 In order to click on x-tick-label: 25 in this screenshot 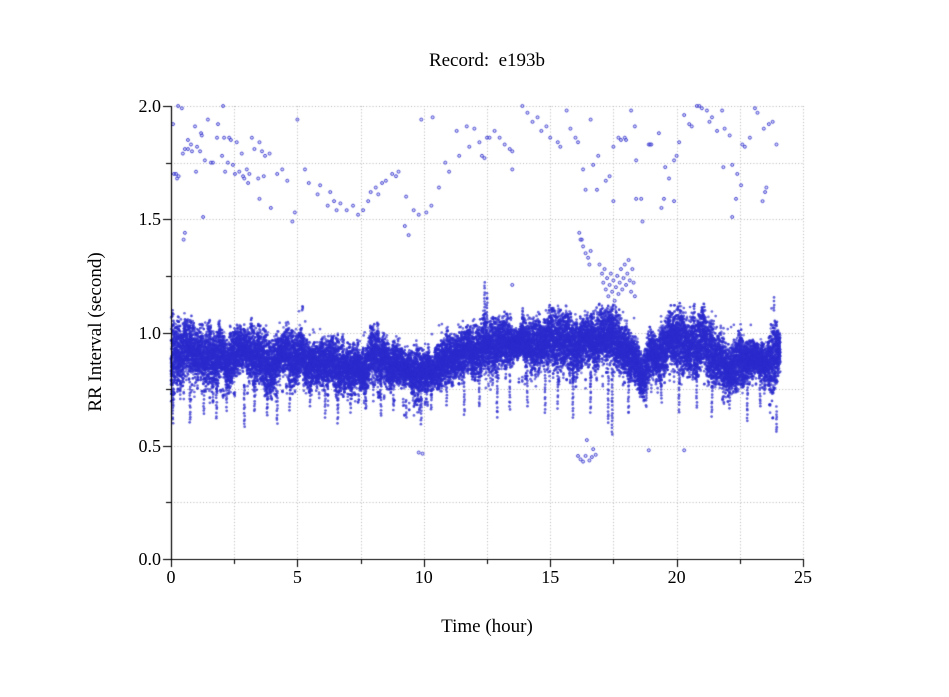, I will do `click(803, 577)`.